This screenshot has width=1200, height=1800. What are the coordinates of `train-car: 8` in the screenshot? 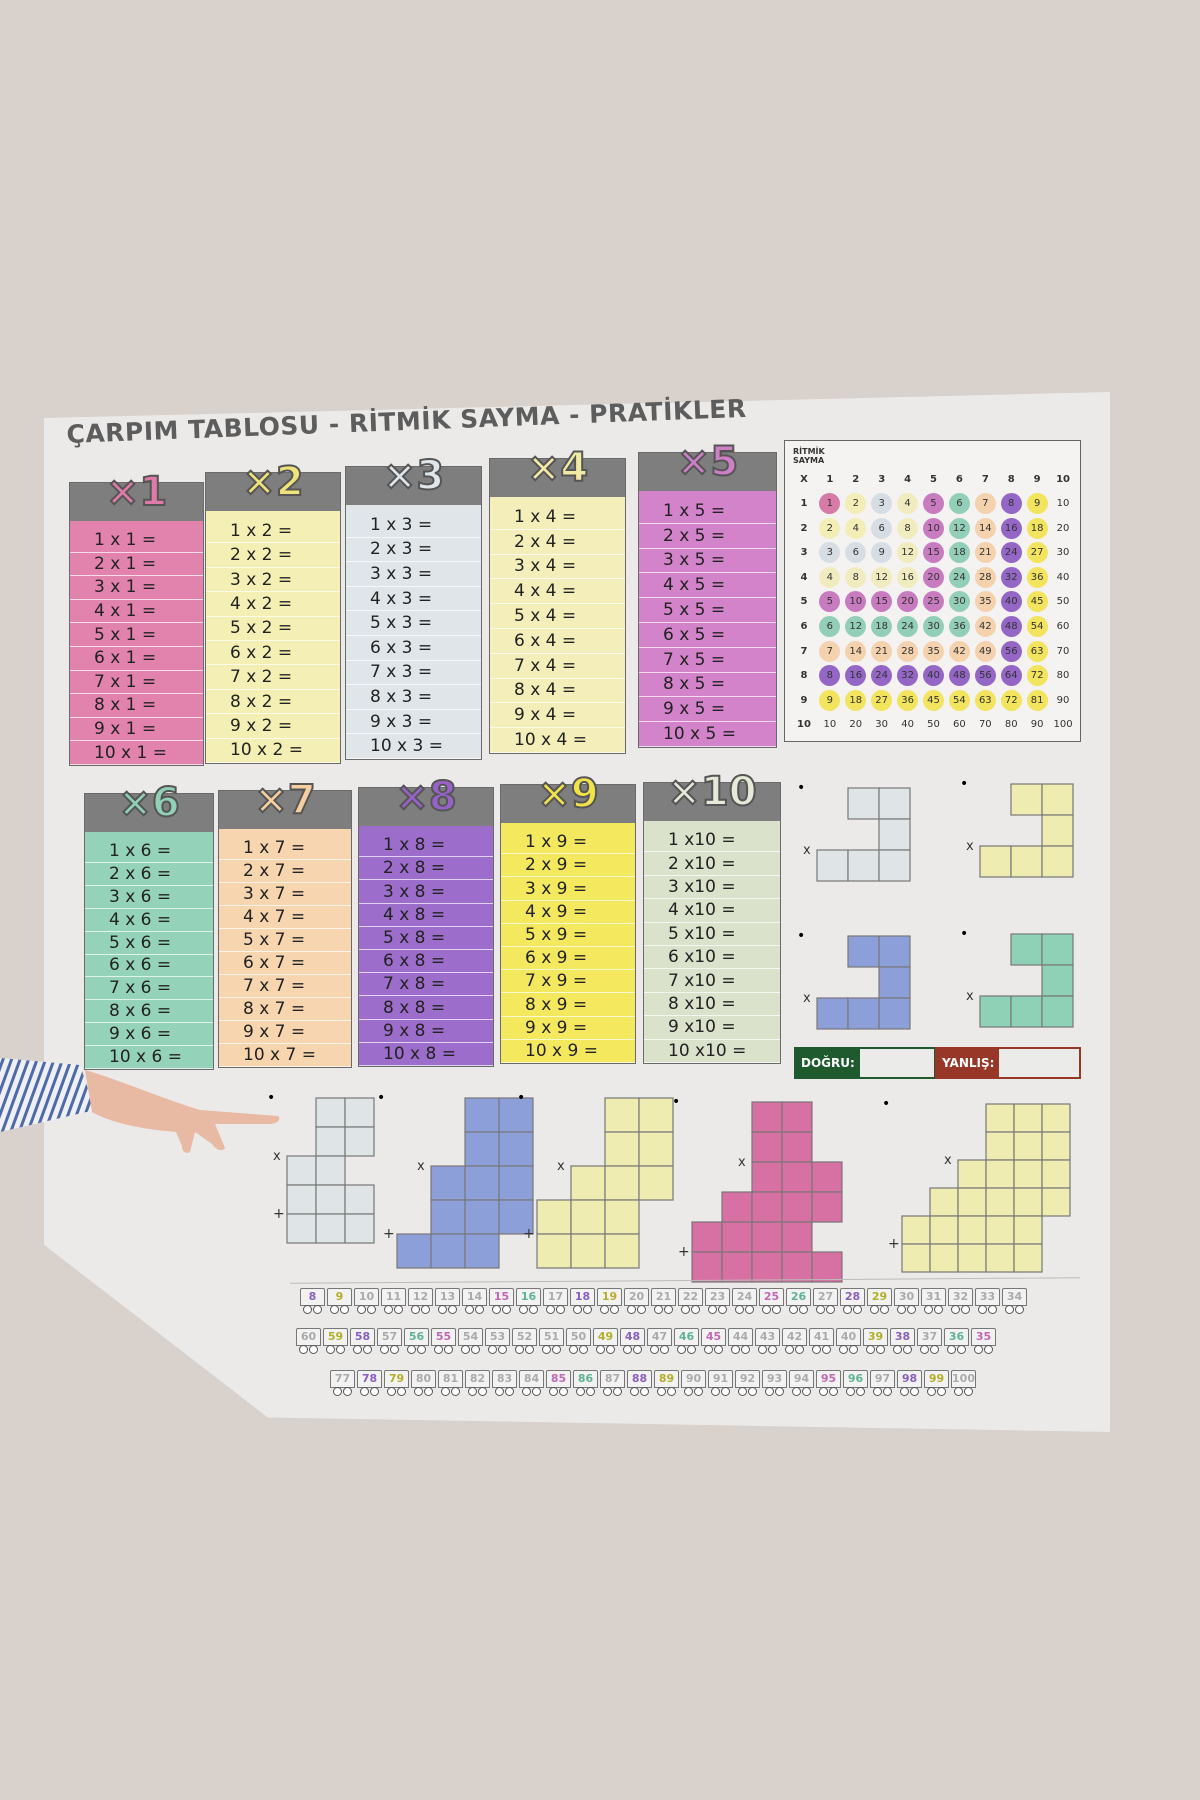 It's located at (312, 1301).